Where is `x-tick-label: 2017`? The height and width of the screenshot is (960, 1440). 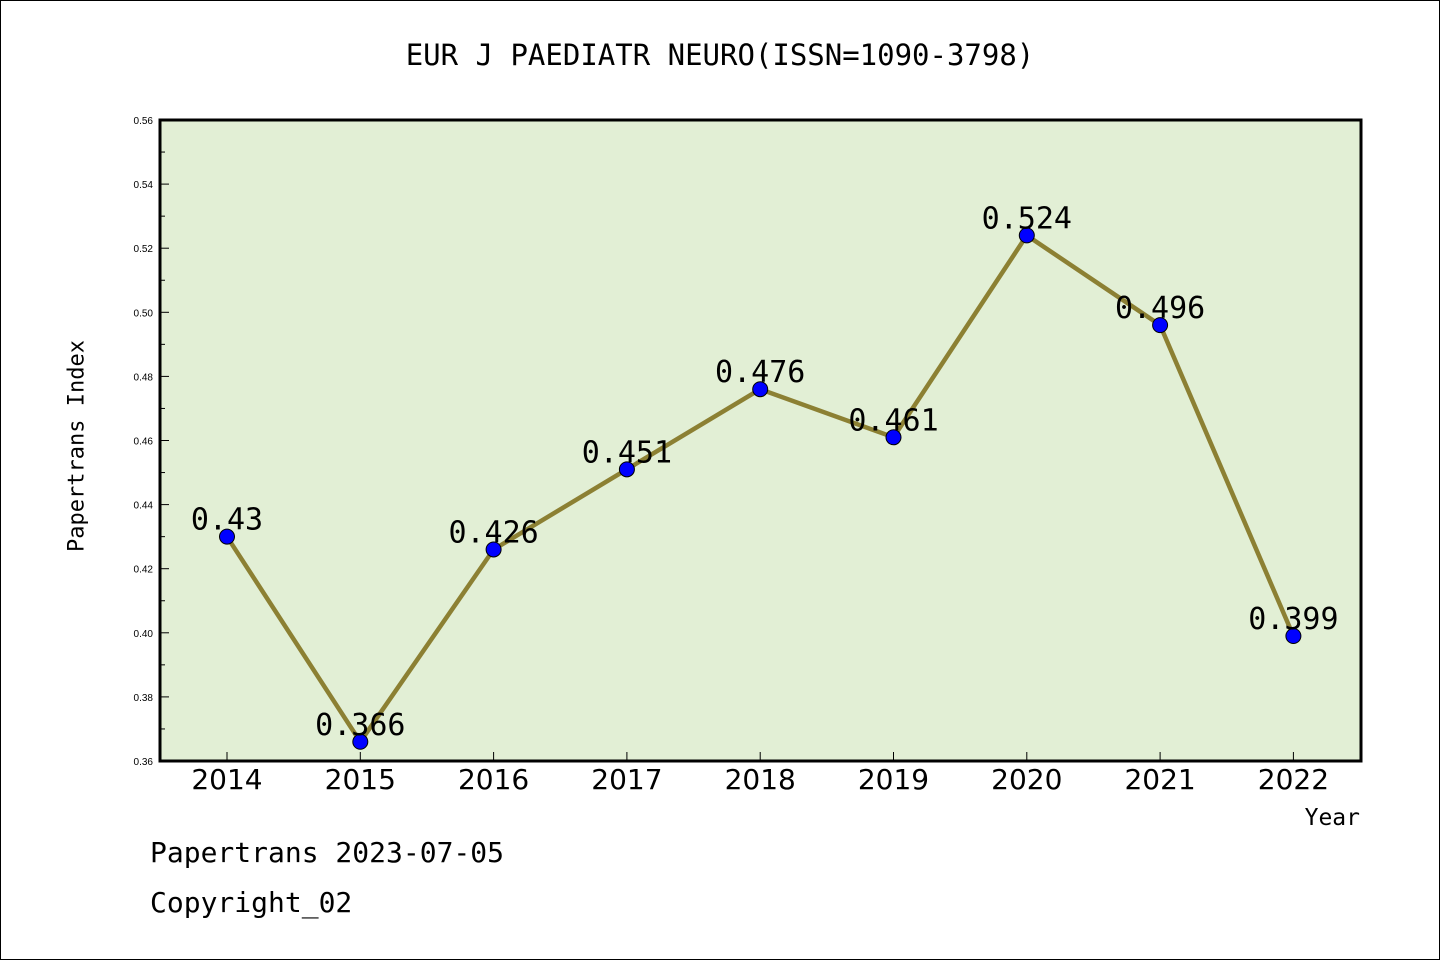 x-tick-label: 2017 is located at coordinates (626, 779).